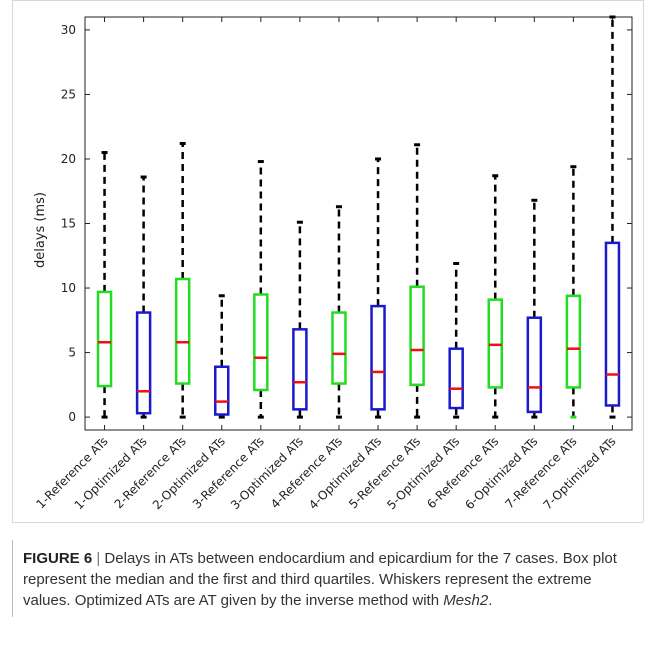 The height and width of the screenshot is (652, 655). I want to click on x-tick-label: 1-Reference ATs, so click(72, 472).